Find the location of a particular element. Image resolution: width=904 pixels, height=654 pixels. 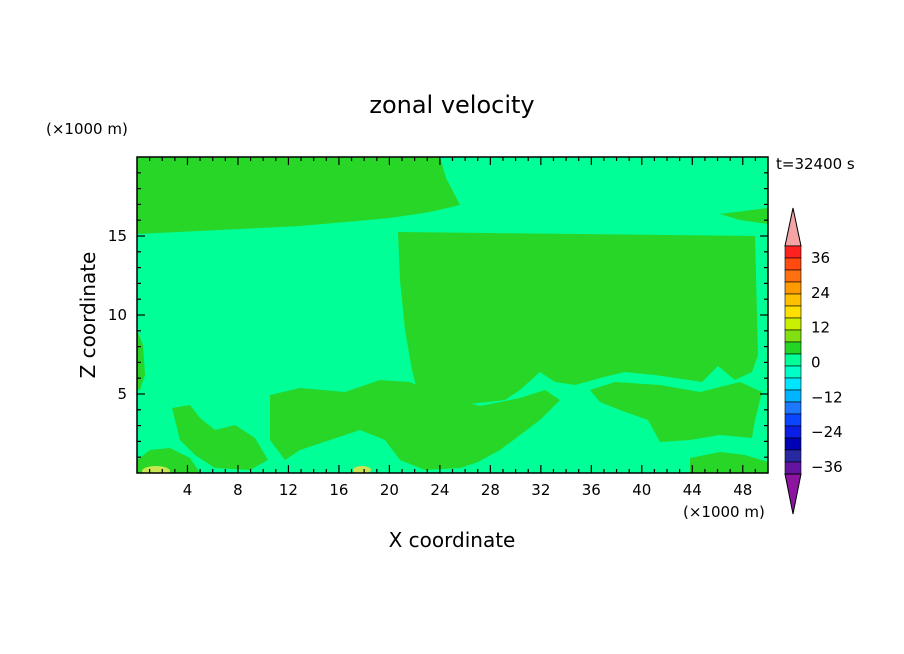

field-region-lower-right is located at coordinates (676, 412).